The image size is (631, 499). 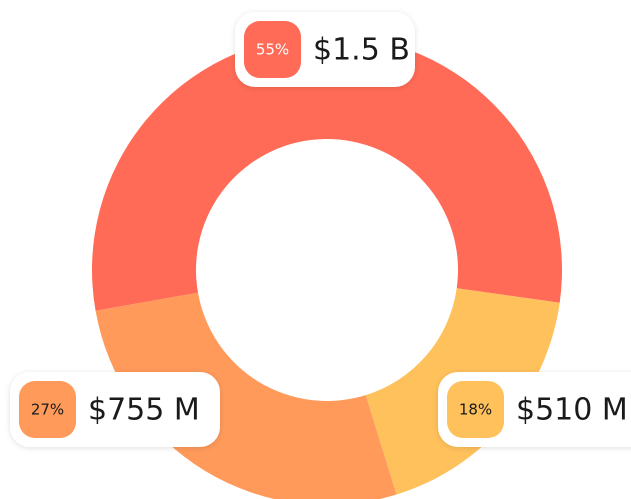 I want to click on value-label: 55% $1.5 B, so click(x=325, y=49).